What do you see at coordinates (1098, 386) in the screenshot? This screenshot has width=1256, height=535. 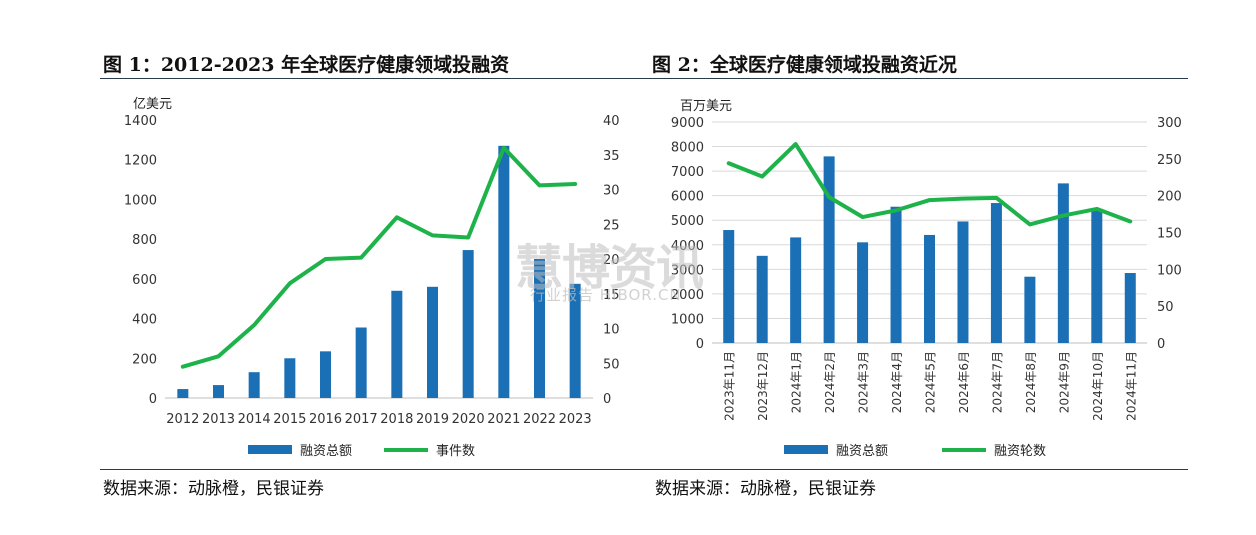 I see `x-tick-label: 2024年10月` at bounding box center [1098, 386].